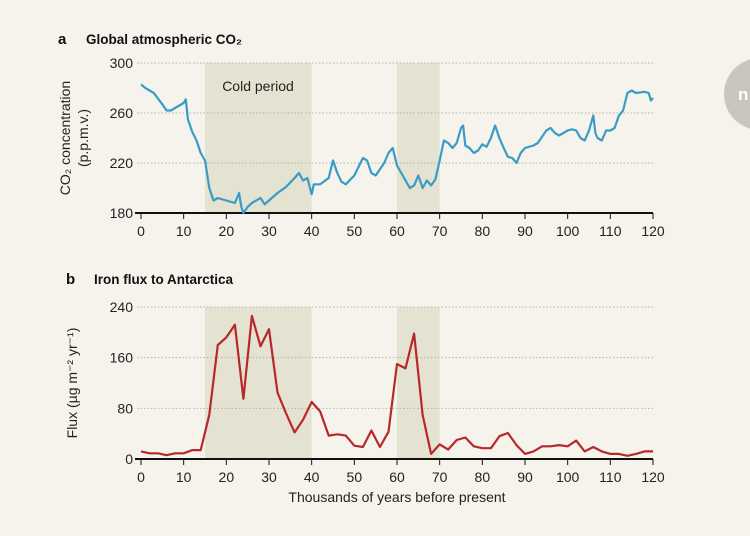  I want to click on side-badge-text: n, so click(743, 94).